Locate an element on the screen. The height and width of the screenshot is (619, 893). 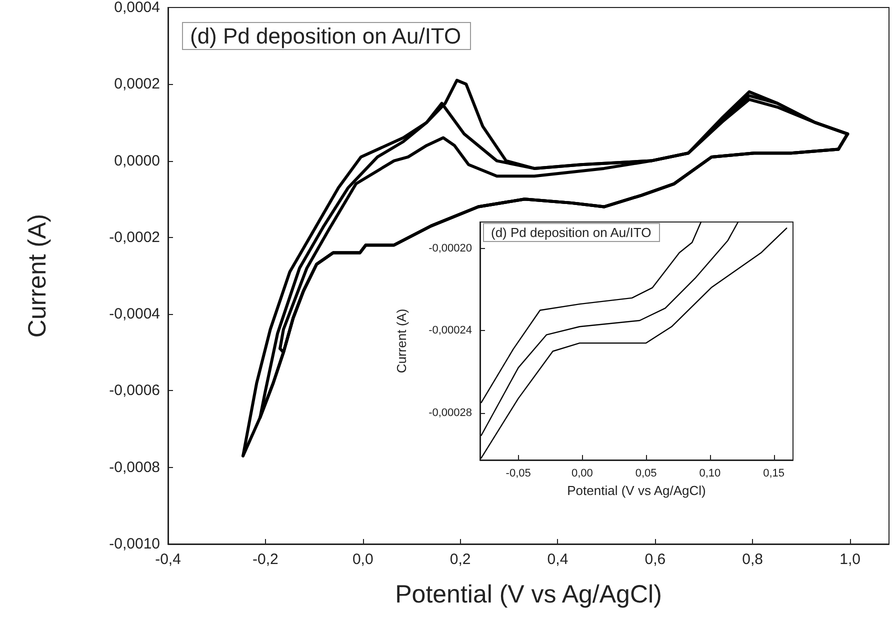
y-tick-label: -0,0004 is located at coordinates (134, 314).